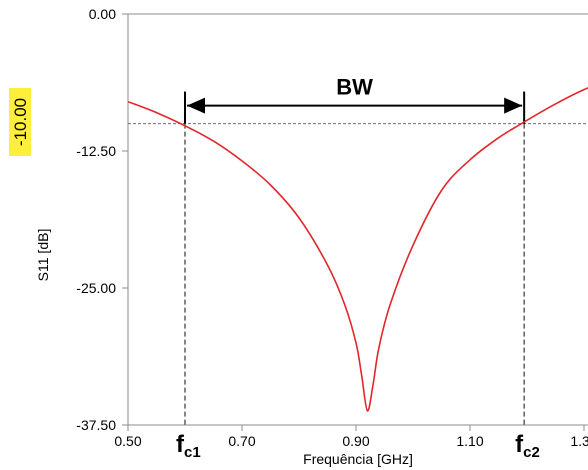 This screenshot has width=588, height=470. Describe the element at coordinates (192, 452) in the screenshot. I see `fc1-label-sub: c1` at that location.